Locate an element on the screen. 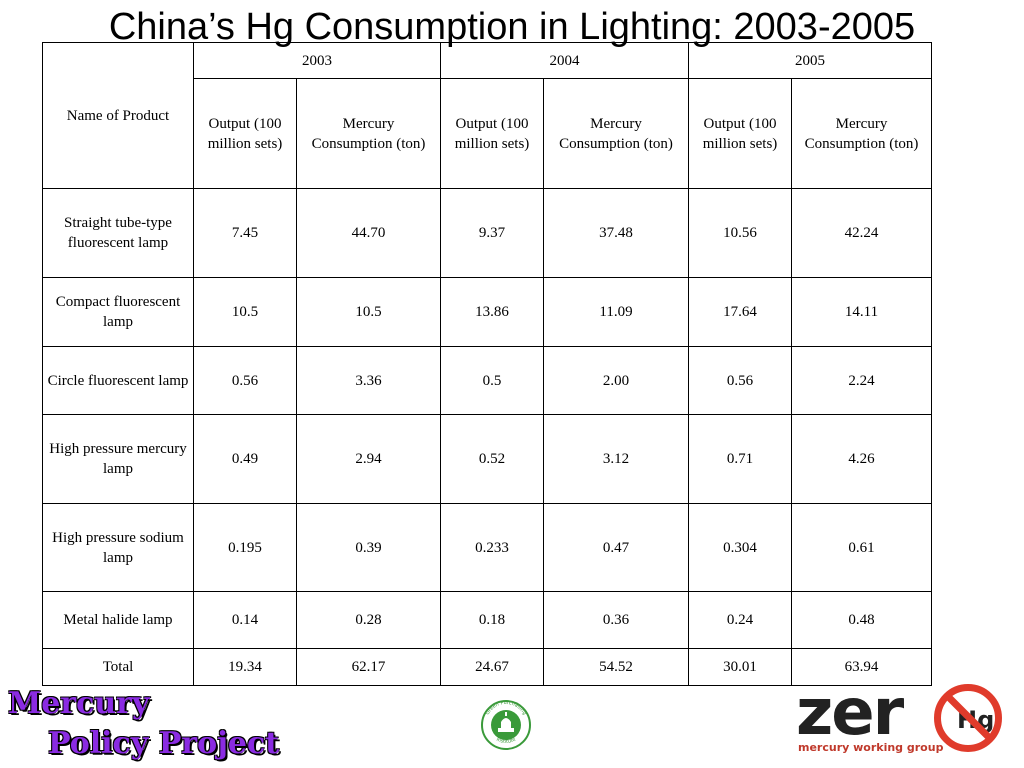 This screenshot has height=768, width=1024. cell-mercury-2004: 11.09 is located at coordinates (616, 312).